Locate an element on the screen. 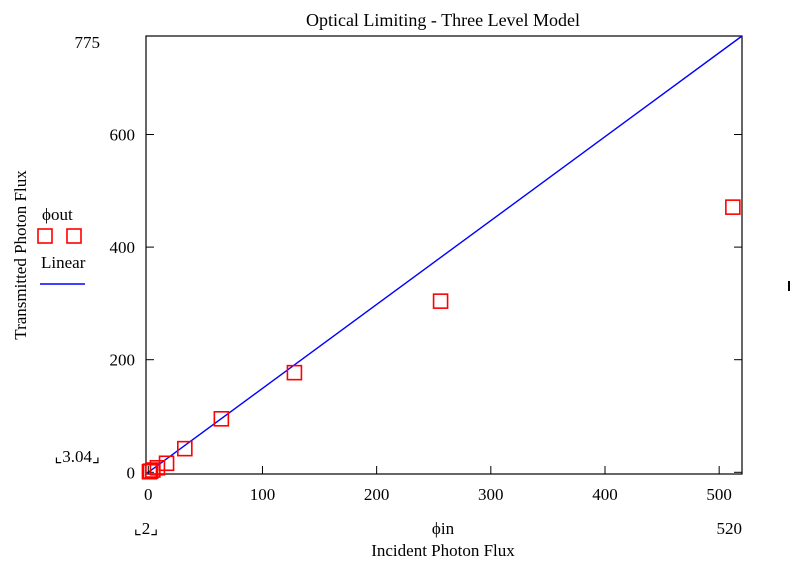 The image size is (790, 570). x-range-min-label: ⌞2⌟ is located at coordinates (146, 528).